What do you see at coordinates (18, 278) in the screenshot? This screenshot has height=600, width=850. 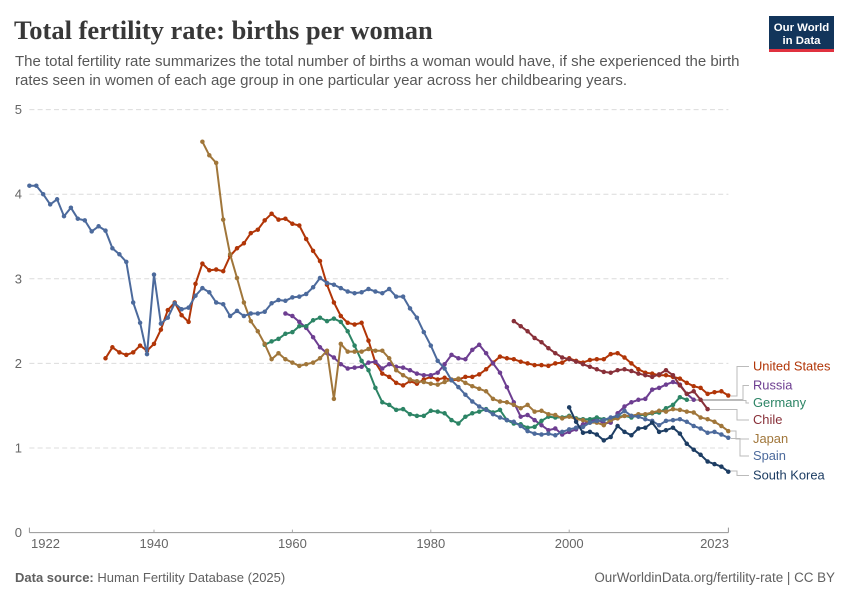 I see `svg-text: 3` at bounding box center [18, 278].